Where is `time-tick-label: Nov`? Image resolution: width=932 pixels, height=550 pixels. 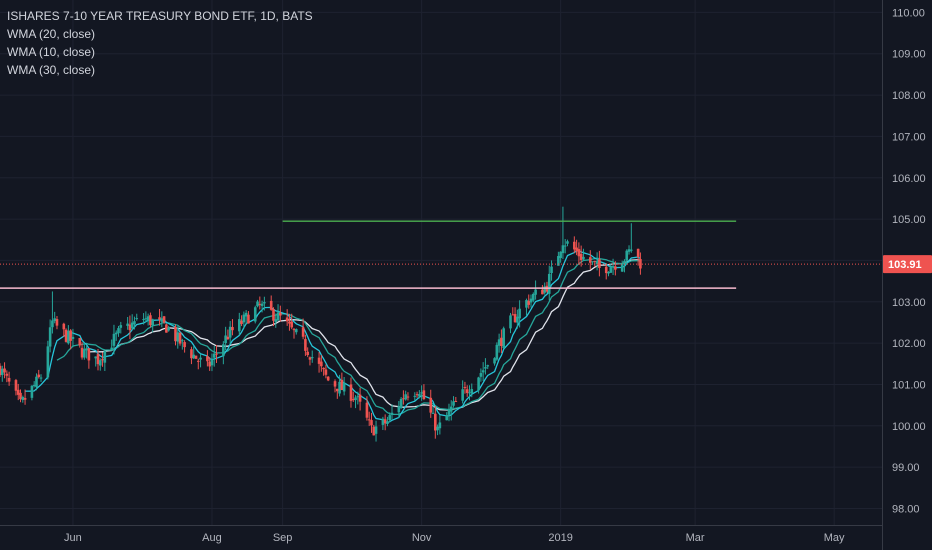
time-tick-label: Nov is located at coordinates (422, 538).